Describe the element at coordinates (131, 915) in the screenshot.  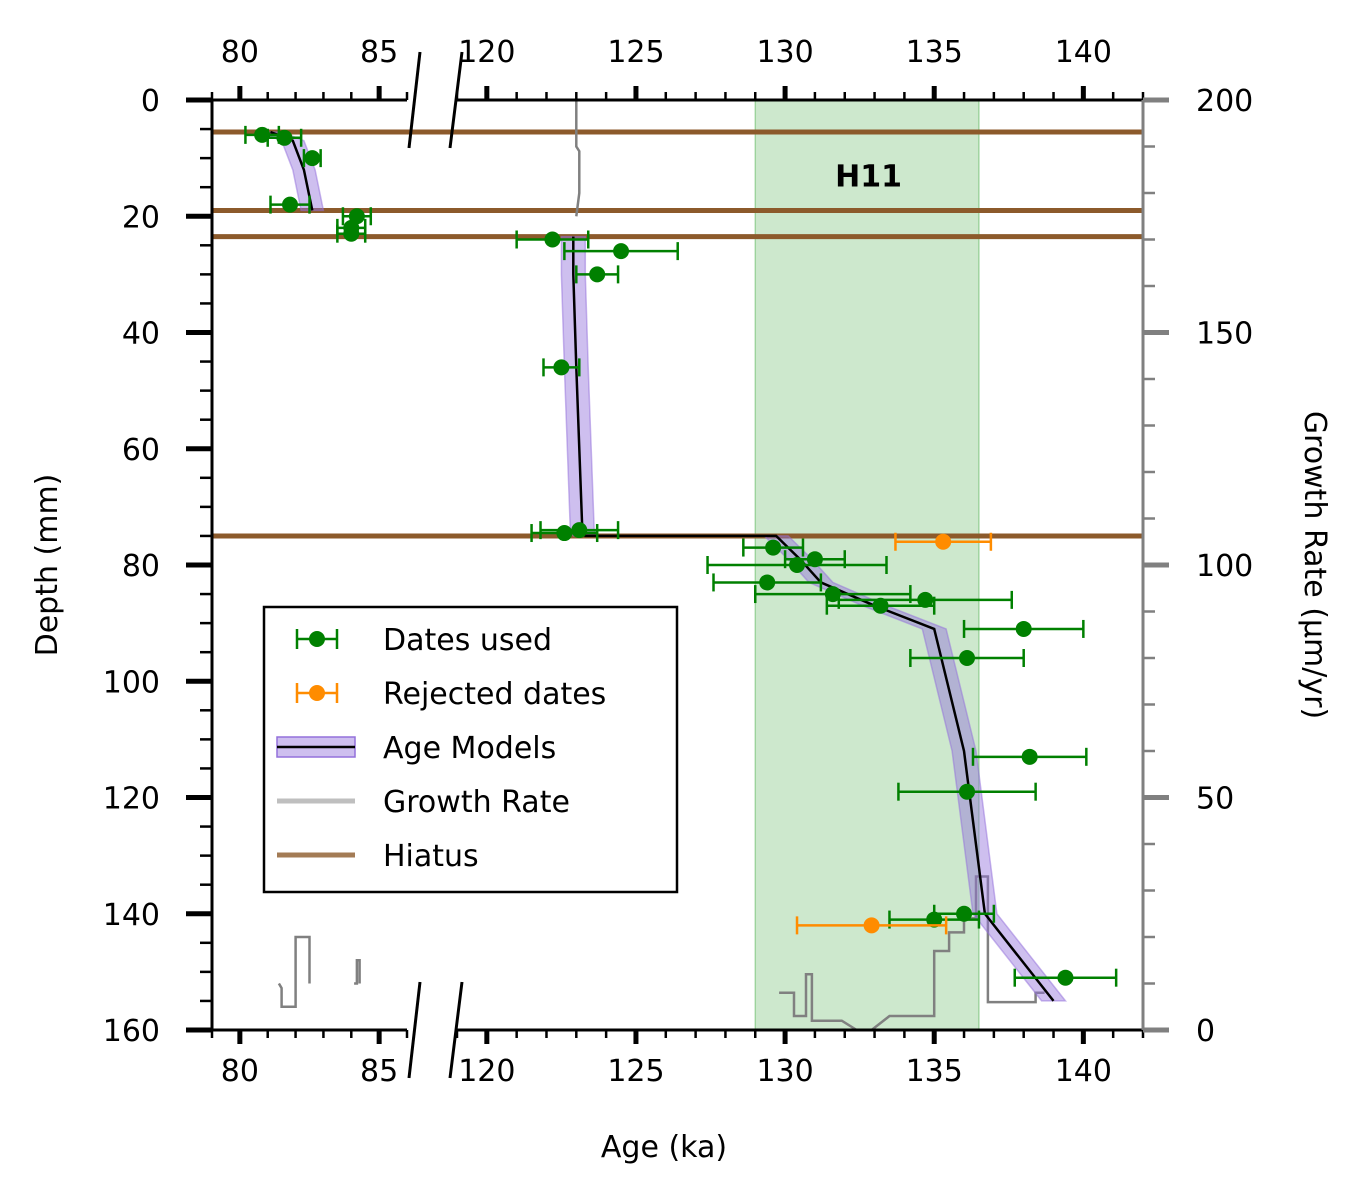
I see `y-tick-label: 140` at that location.